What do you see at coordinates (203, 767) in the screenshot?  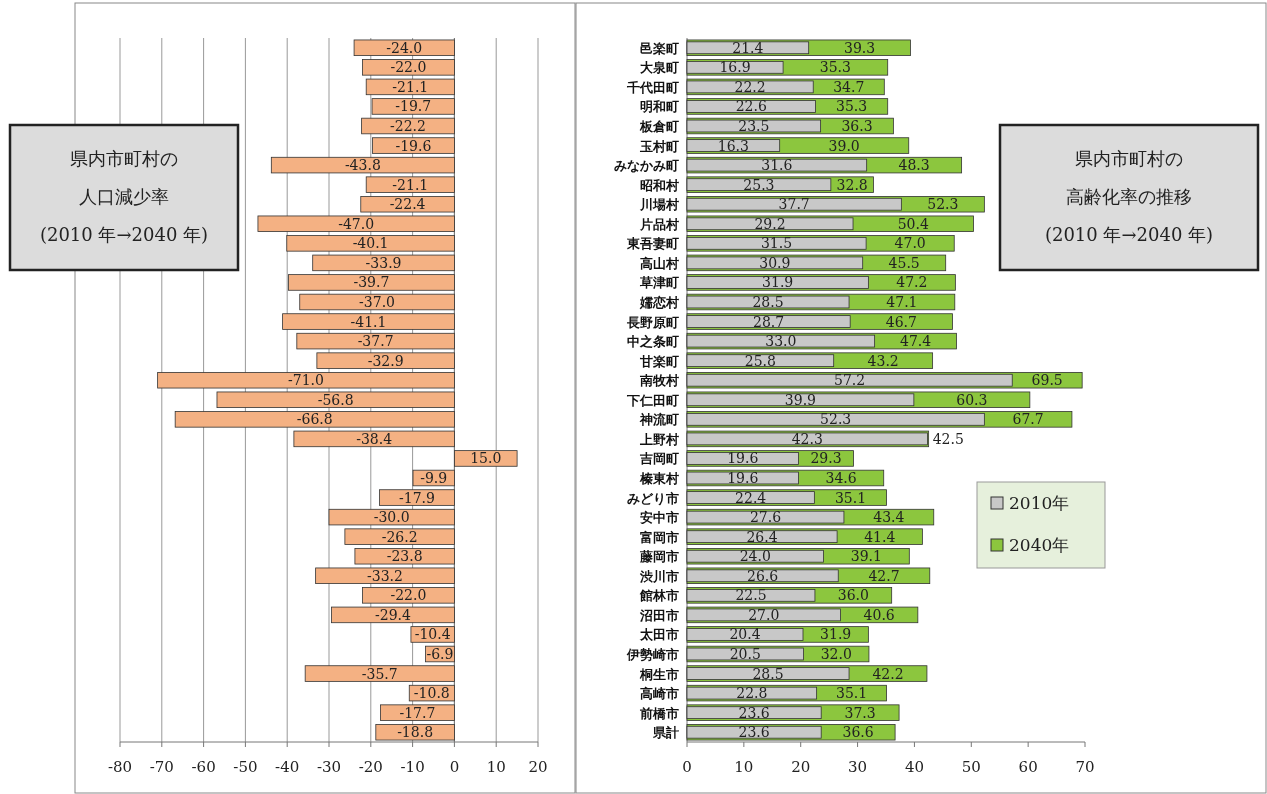 I see `x-tick-label: -60` at bounding box center [203, 767].